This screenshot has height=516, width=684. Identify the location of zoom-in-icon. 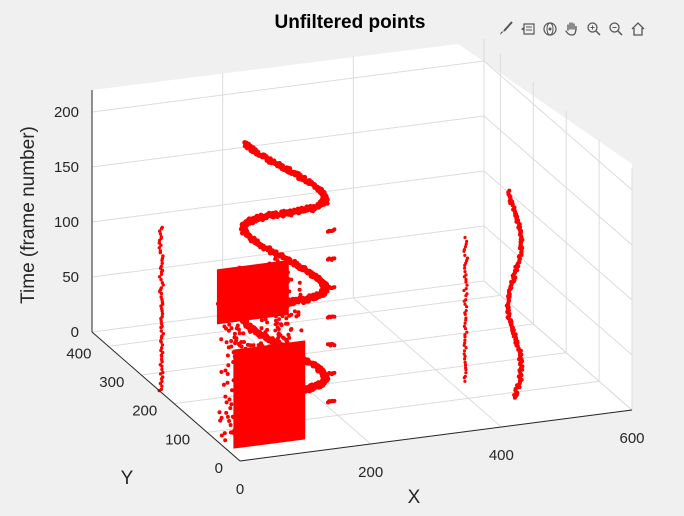
(593, 29).